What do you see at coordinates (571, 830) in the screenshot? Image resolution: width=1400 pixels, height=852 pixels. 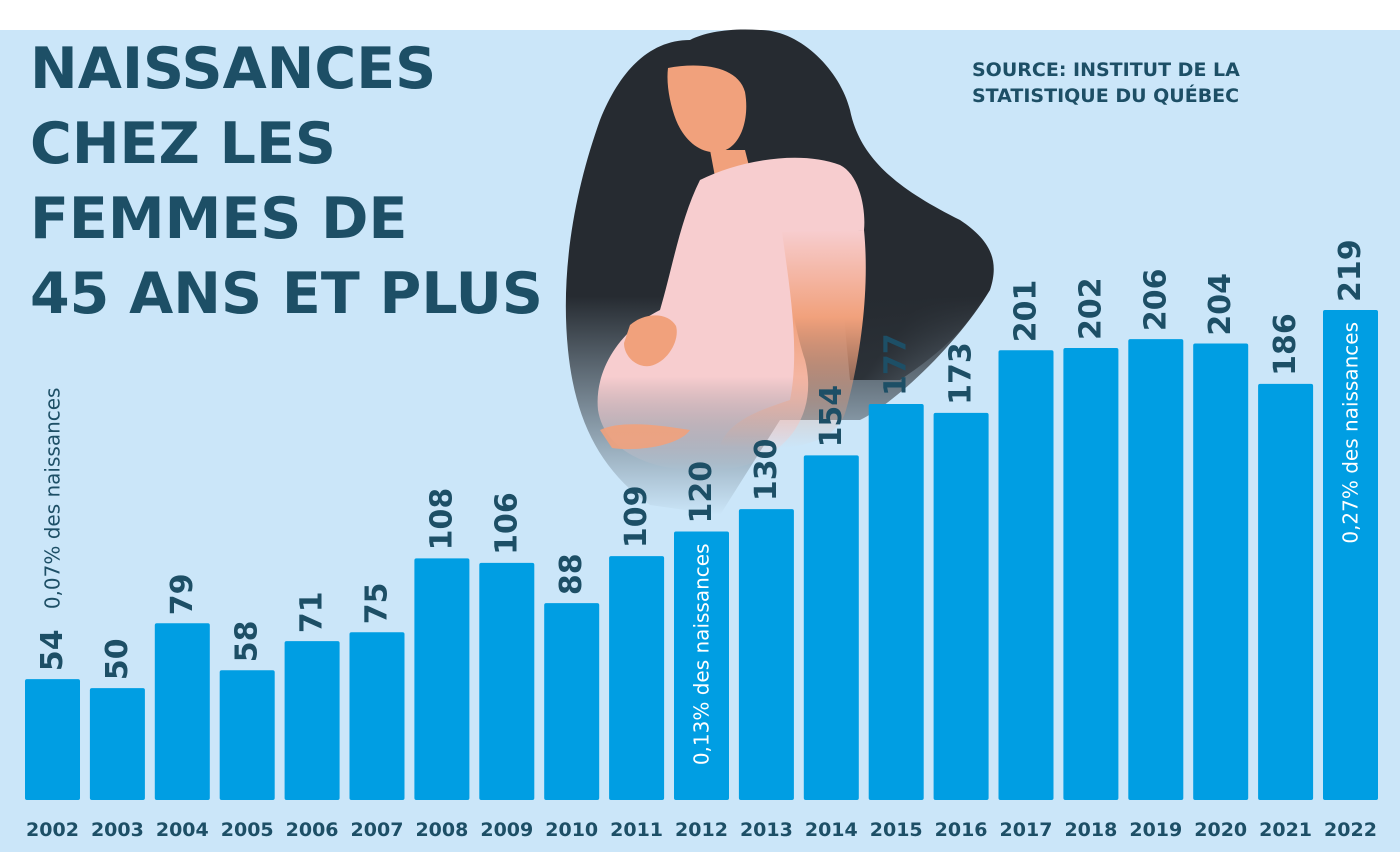 I see `tick-label-2010: 2010` at bounding box center [571, 830].